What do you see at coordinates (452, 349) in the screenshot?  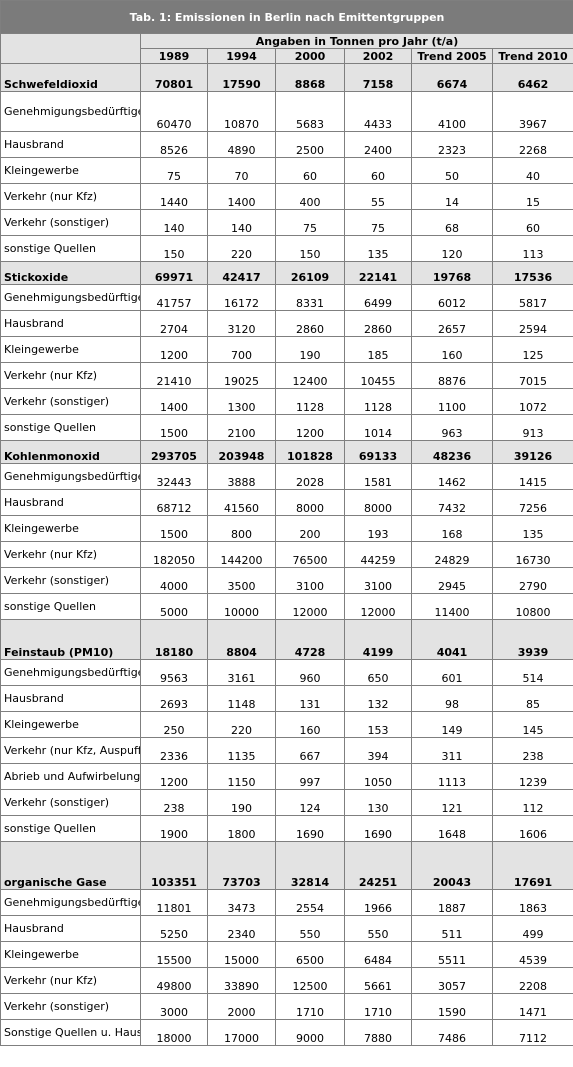 I see `value-cell: 160` at bounding box center [452, 349].